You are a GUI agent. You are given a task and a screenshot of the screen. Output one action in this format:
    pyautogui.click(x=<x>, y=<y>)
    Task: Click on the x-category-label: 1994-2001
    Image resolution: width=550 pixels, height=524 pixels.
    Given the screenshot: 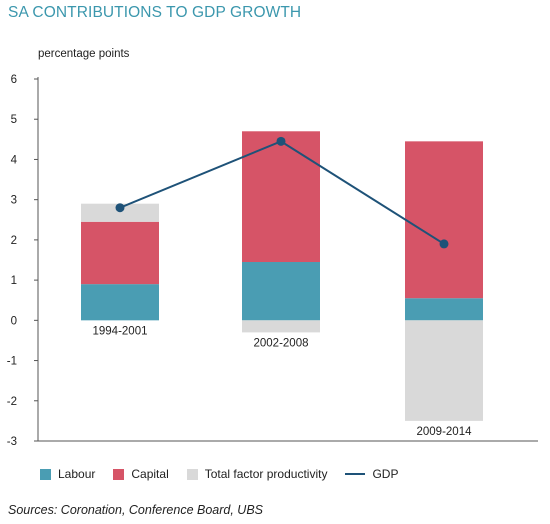 What is the action you would take?
    pyautogui.click(x=120, y=331)
    